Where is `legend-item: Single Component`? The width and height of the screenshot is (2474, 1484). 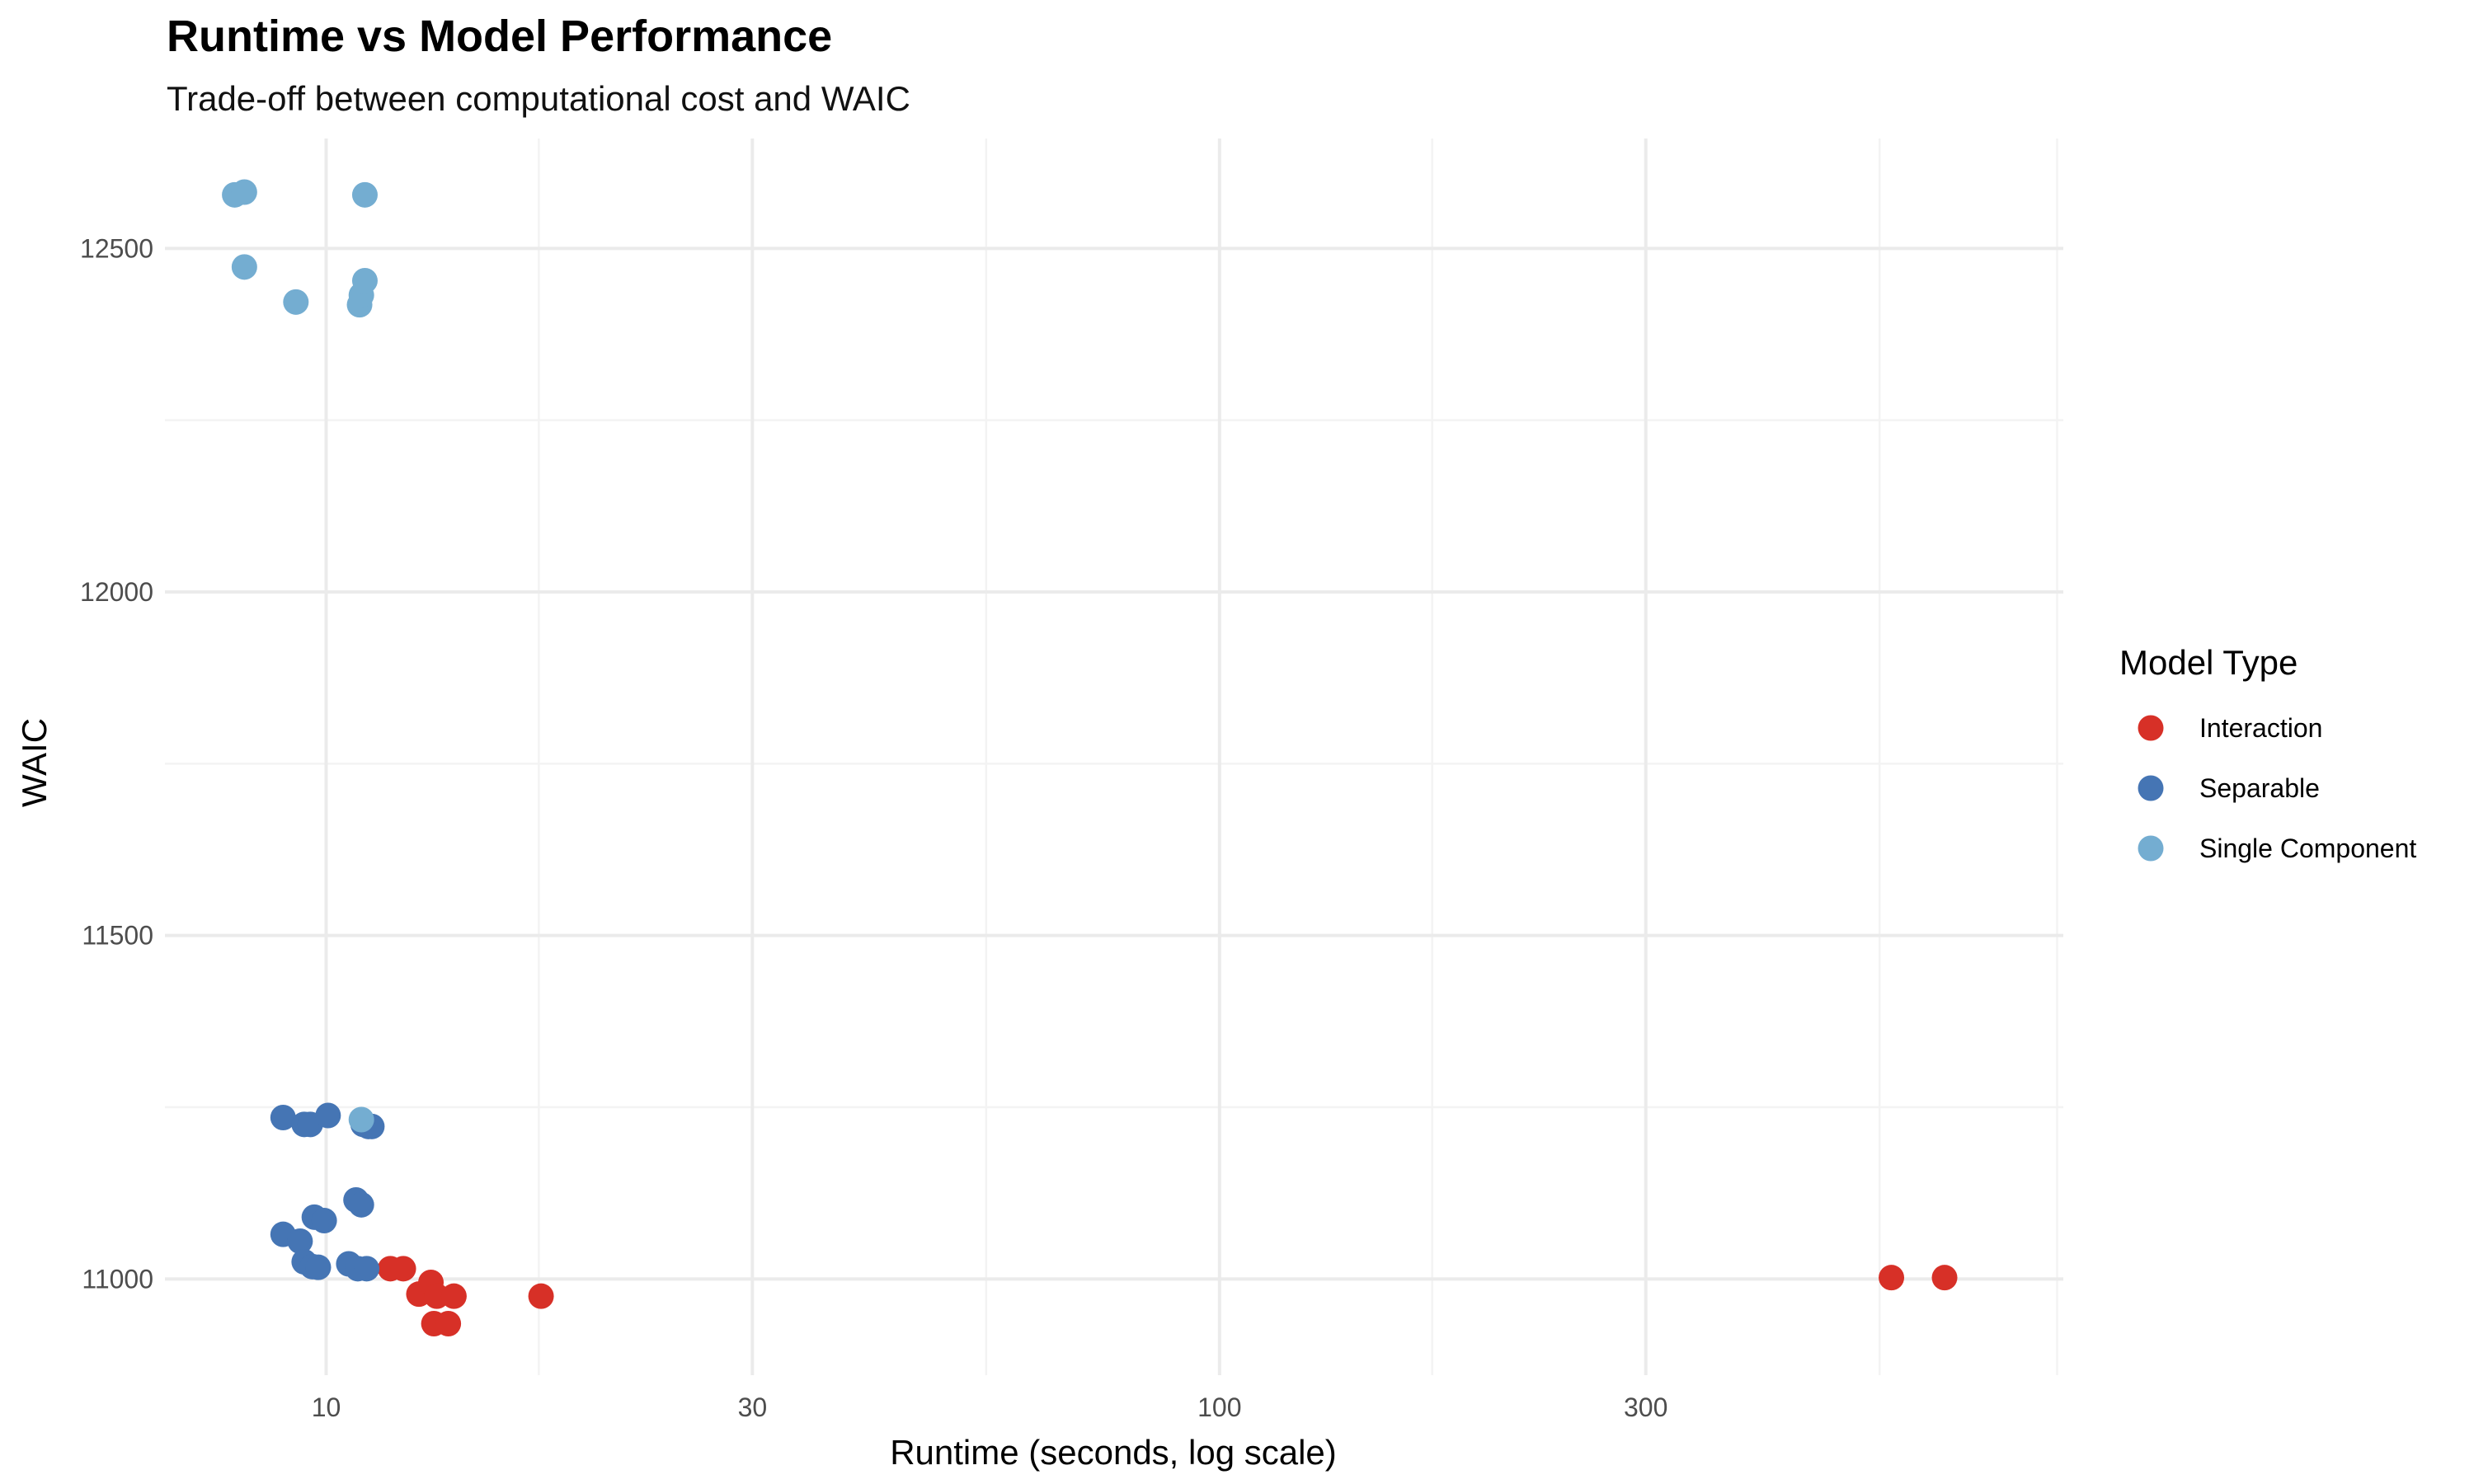 legend-item: Single Component is located at coordinates (2277, 848).